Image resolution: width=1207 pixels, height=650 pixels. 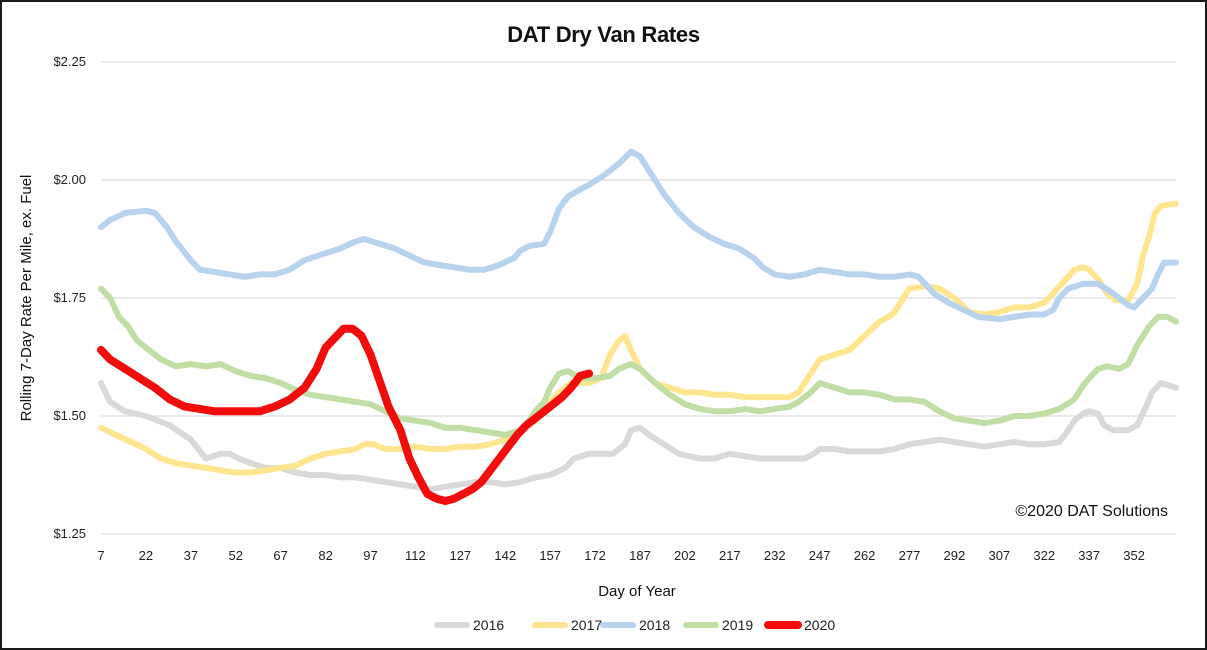 What do you see at coordinates (415, 555) in the screenshot?
I see `x-tick-label: 112` at bounding box center [415, 555].